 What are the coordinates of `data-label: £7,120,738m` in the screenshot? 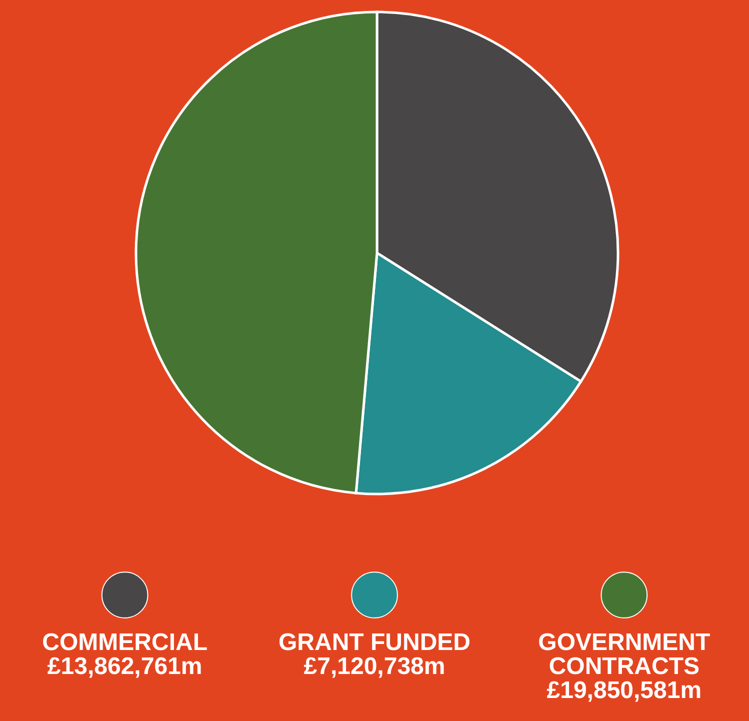 It's located at (375, 666).